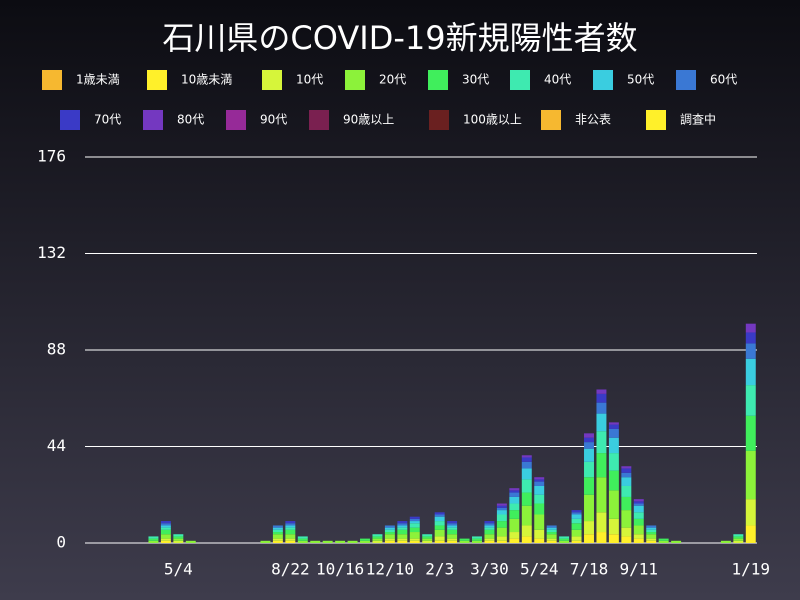  I want to click on legend-label: 30代, so click(475, 80).